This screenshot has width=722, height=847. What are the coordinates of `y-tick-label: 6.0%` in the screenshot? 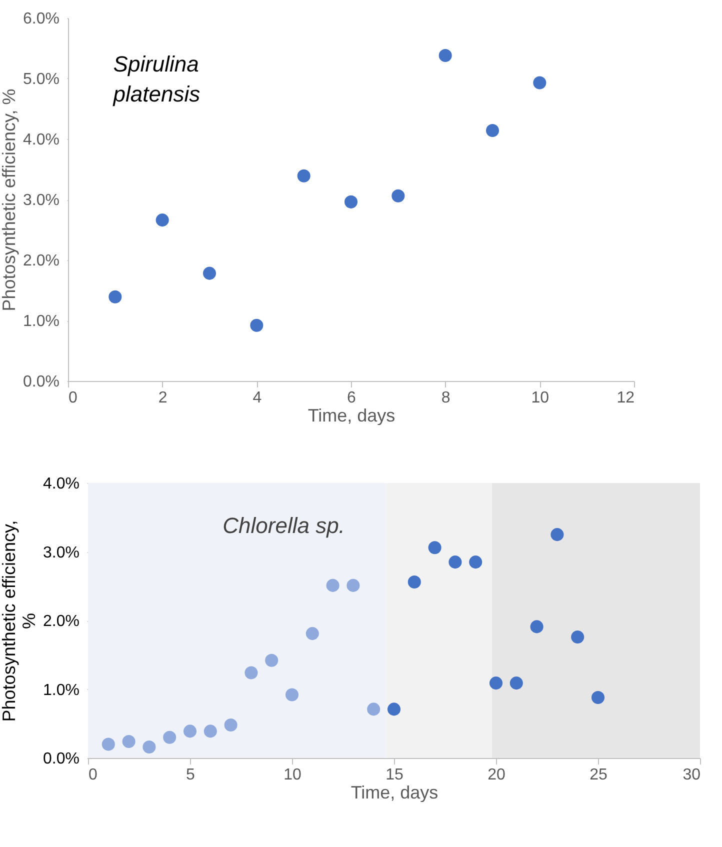 It's located at (41, 19).